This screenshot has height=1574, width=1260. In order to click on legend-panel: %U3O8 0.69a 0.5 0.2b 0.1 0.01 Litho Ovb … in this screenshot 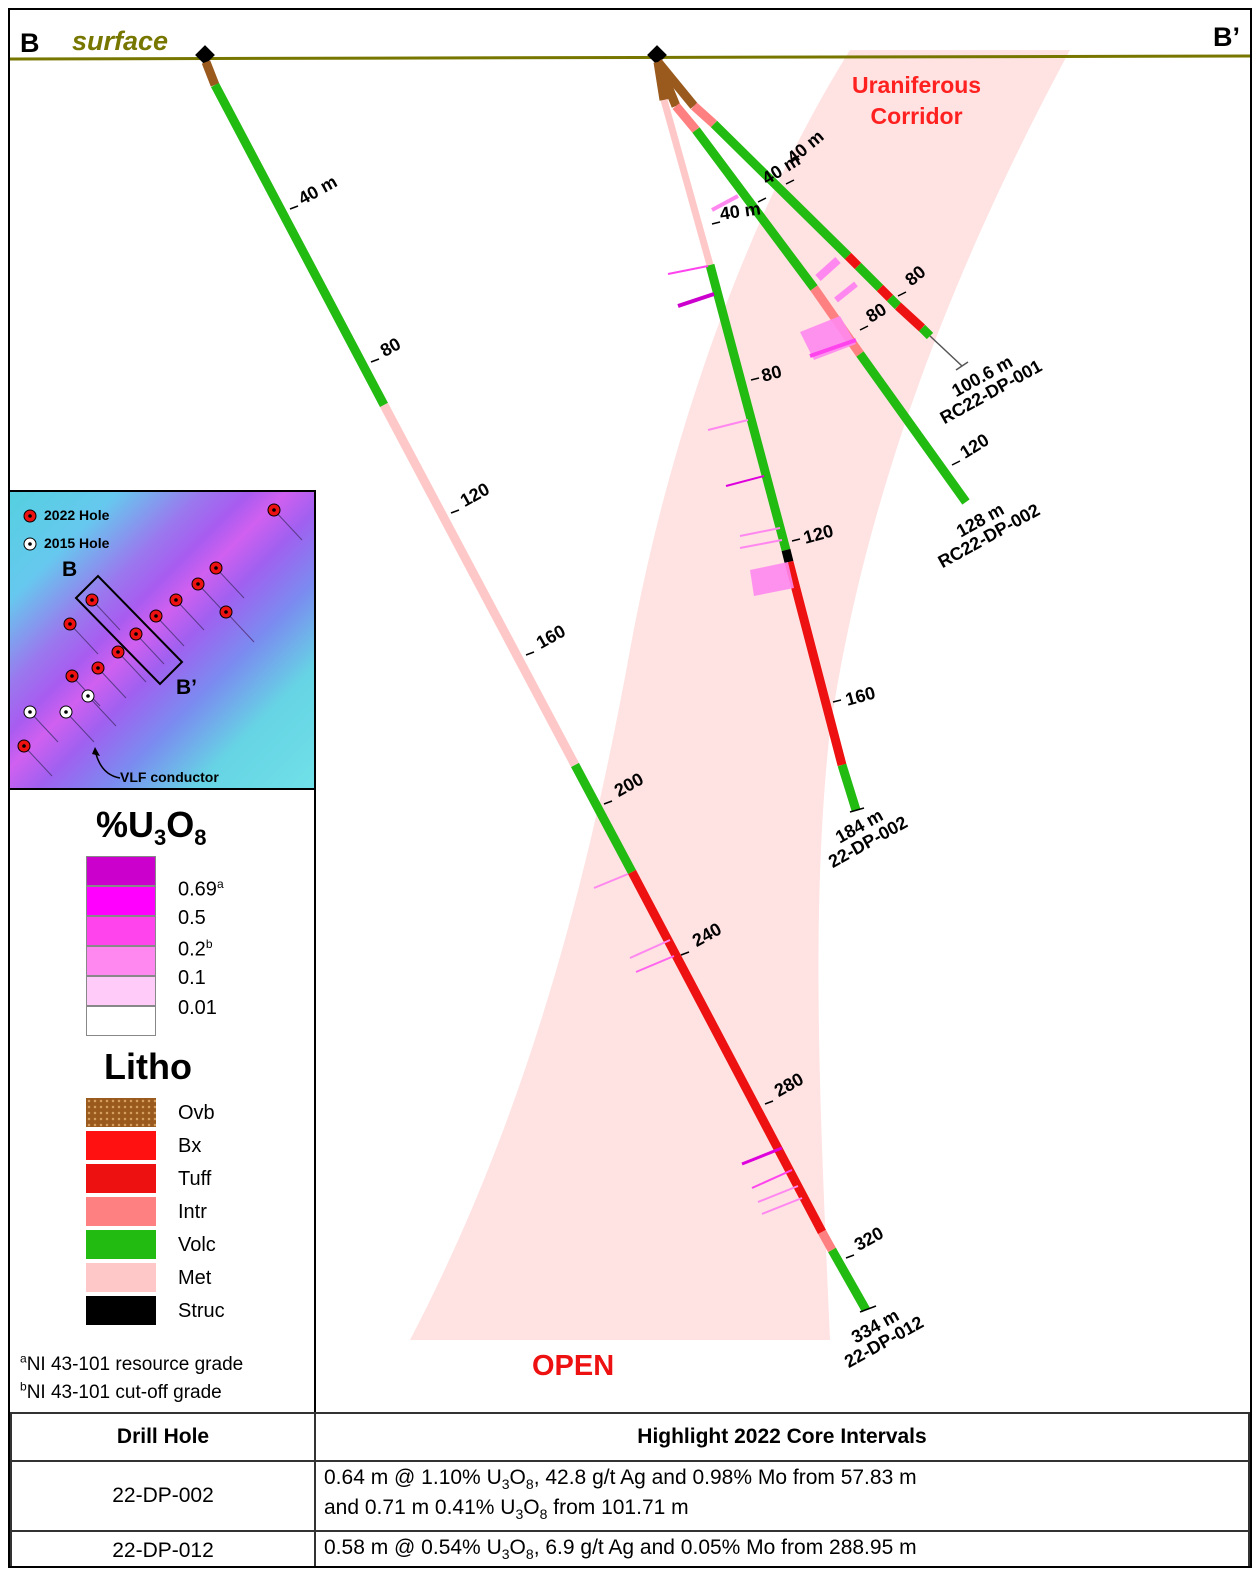, I will do `click(163, 1101)`.